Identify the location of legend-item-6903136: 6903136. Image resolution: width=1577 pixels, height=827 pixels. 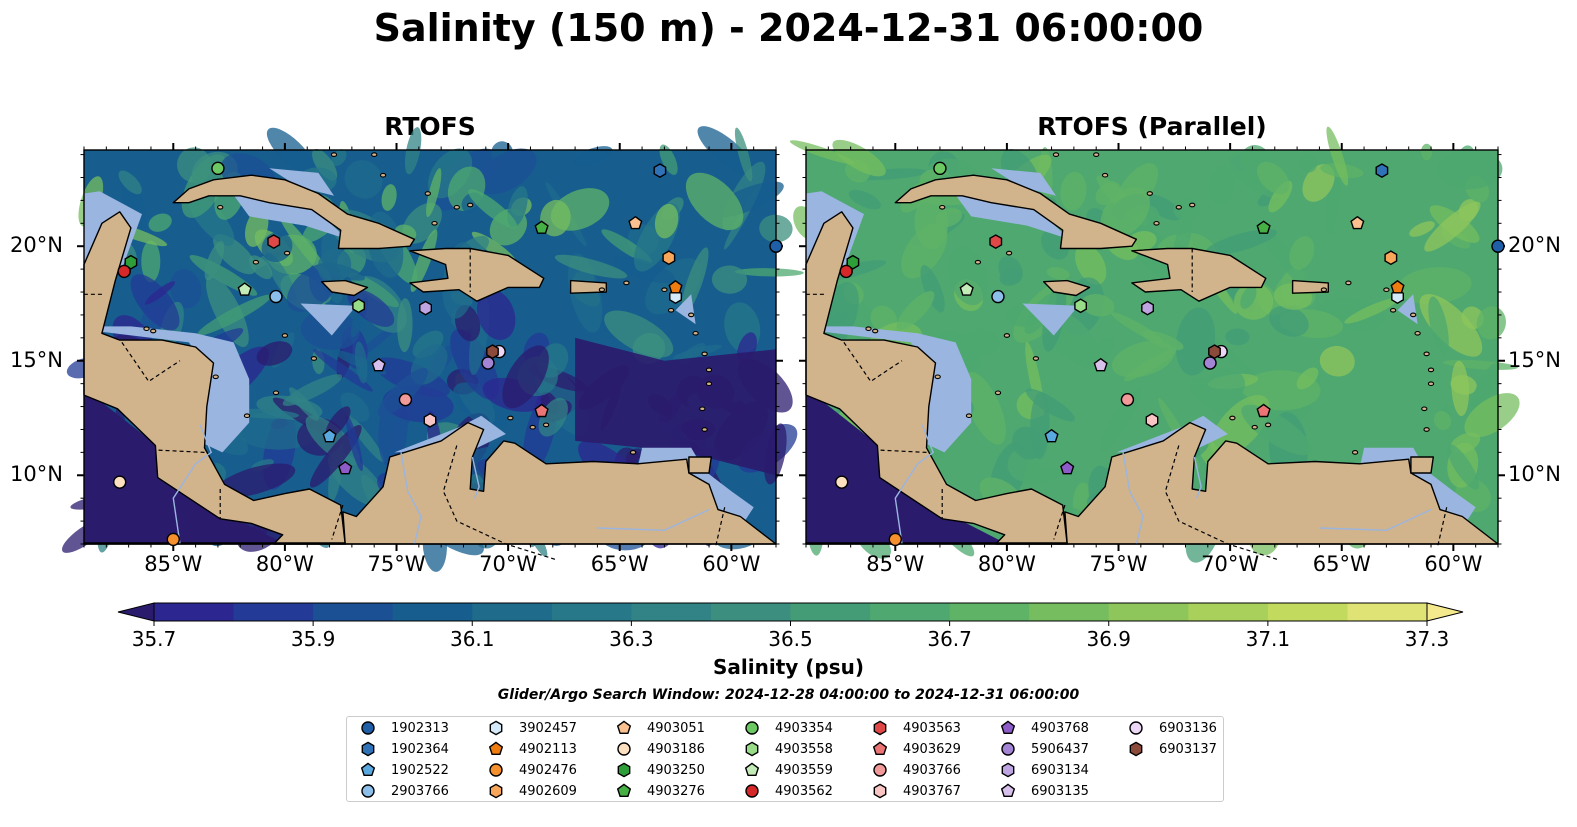
(1172, 728).